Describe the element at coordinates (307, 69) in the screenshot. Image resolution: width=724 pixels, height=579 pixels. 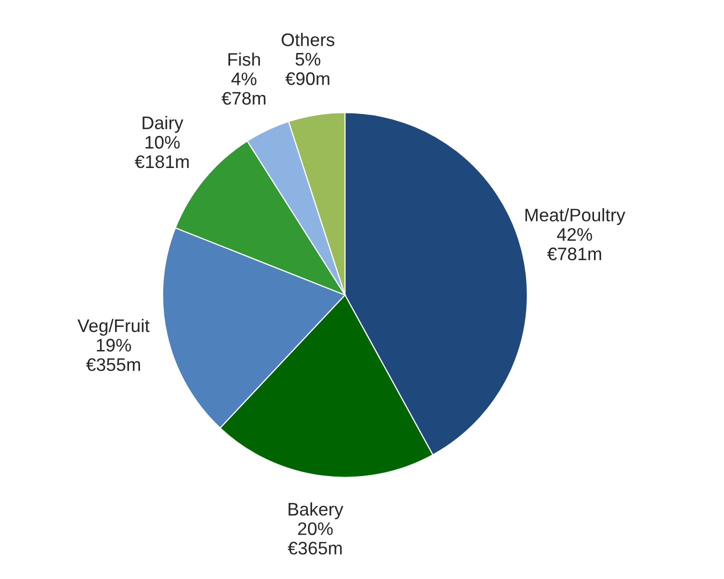
I see `data-label: 5% €90m` at that location.